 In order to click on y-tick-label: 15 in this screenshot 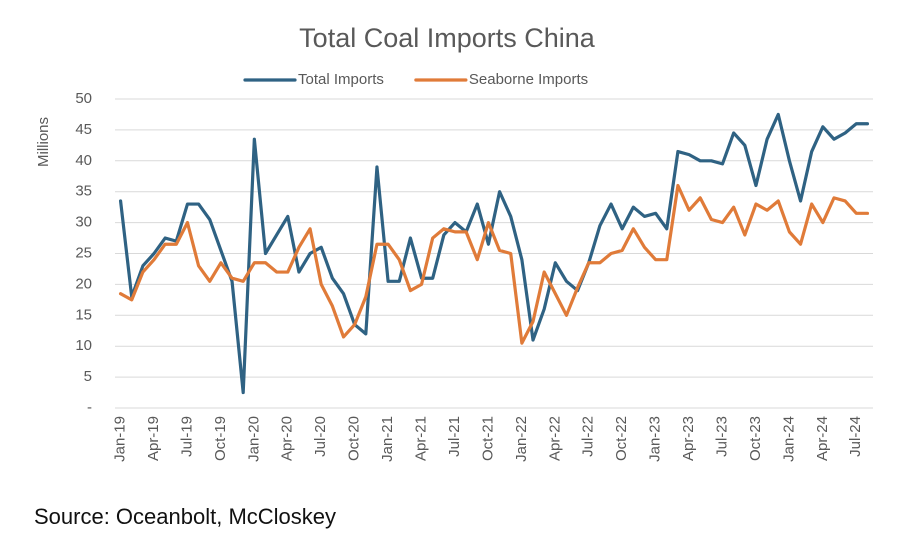, I will do `click(83, 314)`.